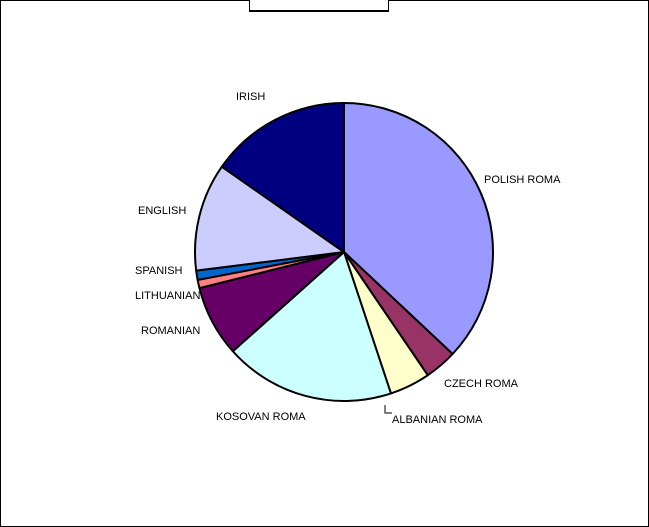 The image size is (649, 527). I want to click on label-czech-roma: CZECH ROMA, so click(481, 384).